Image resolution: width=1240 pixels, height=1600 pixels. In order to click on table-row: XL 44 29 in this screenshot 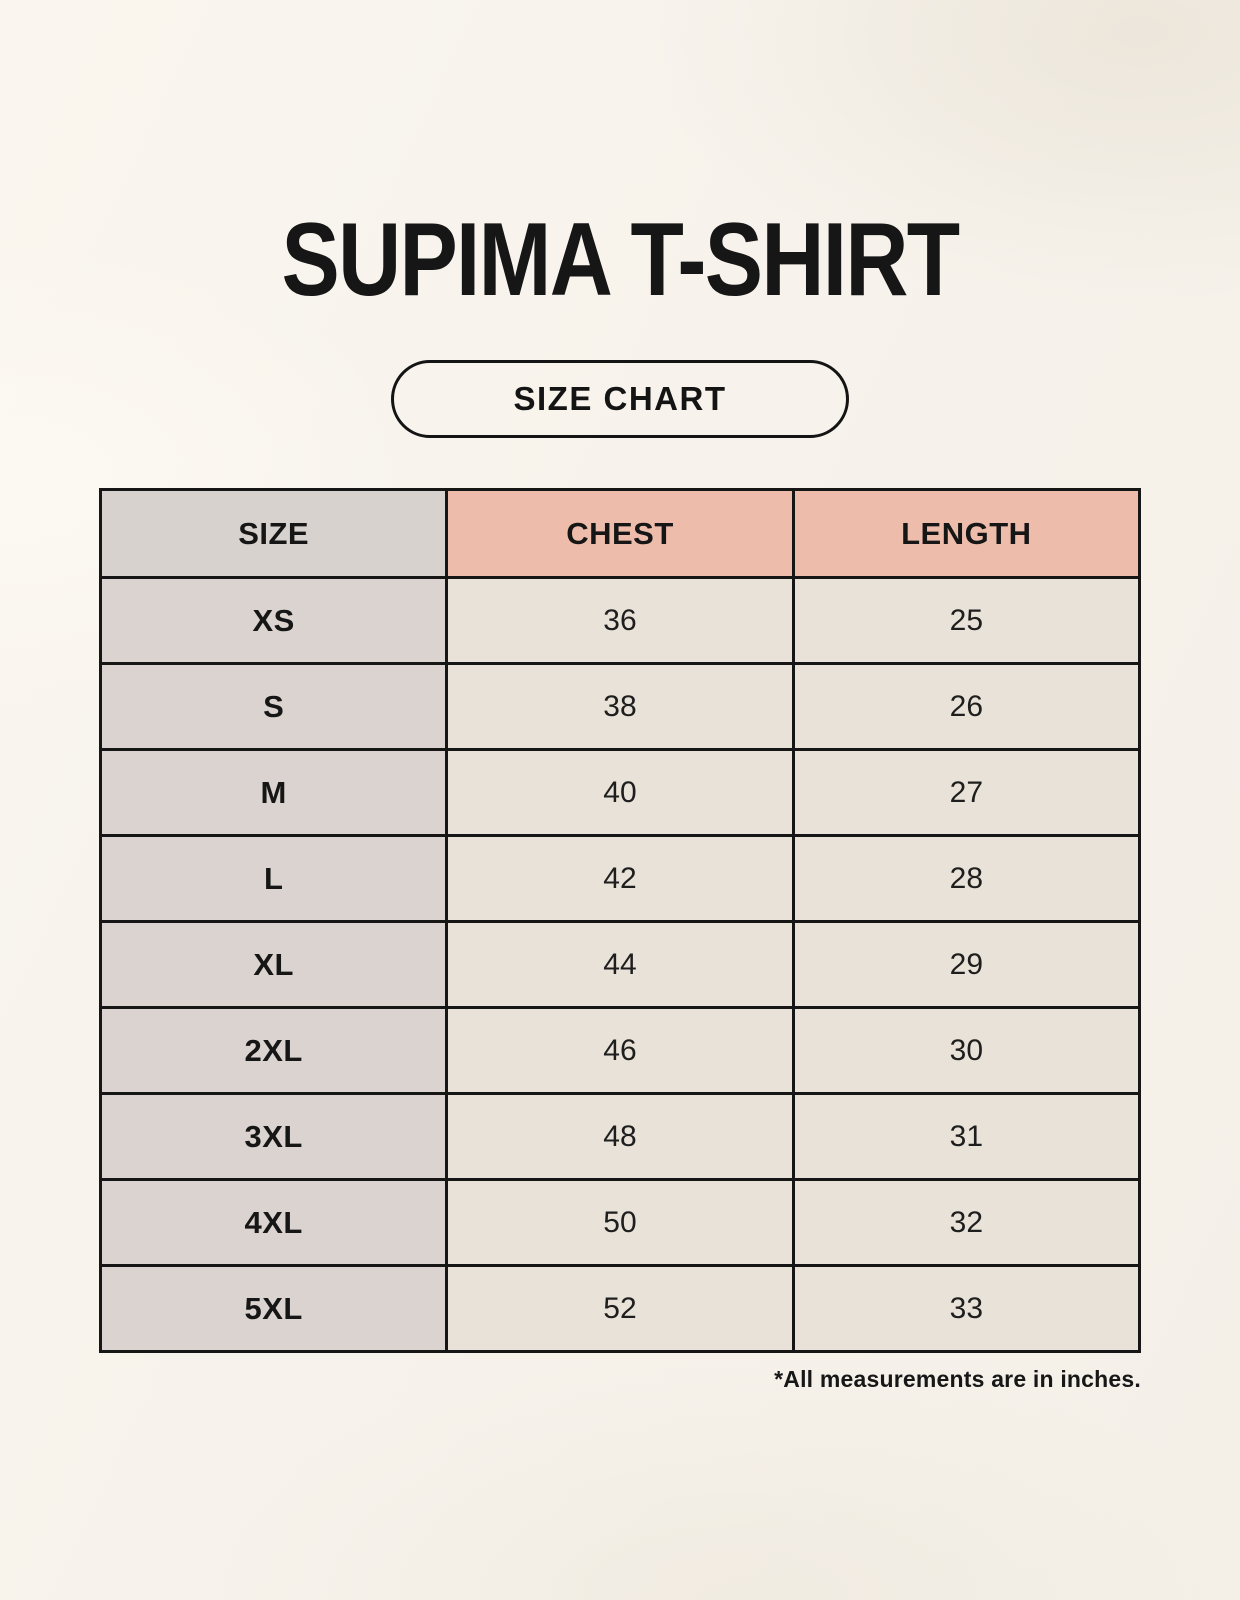, I will do `click(620, 964)`.